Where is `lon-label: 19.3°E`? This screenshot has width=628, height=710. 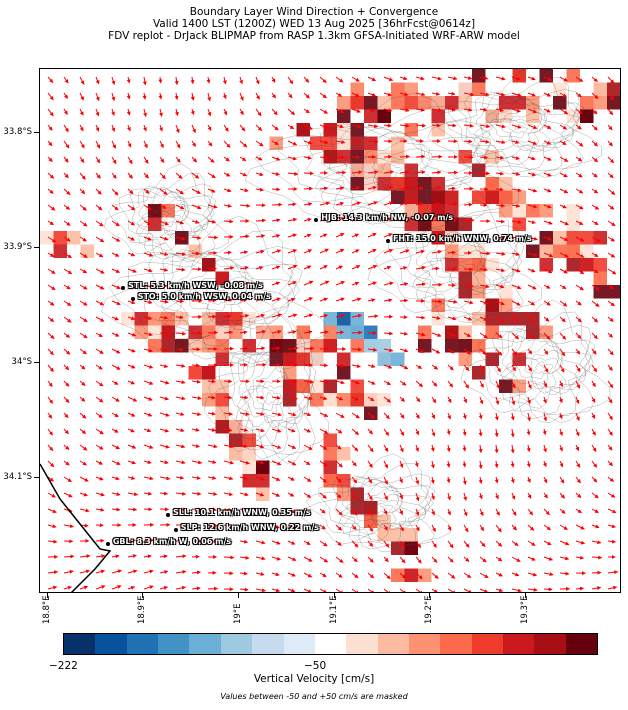
lon-label: 19.3°E is located at coordinates (525, 609).